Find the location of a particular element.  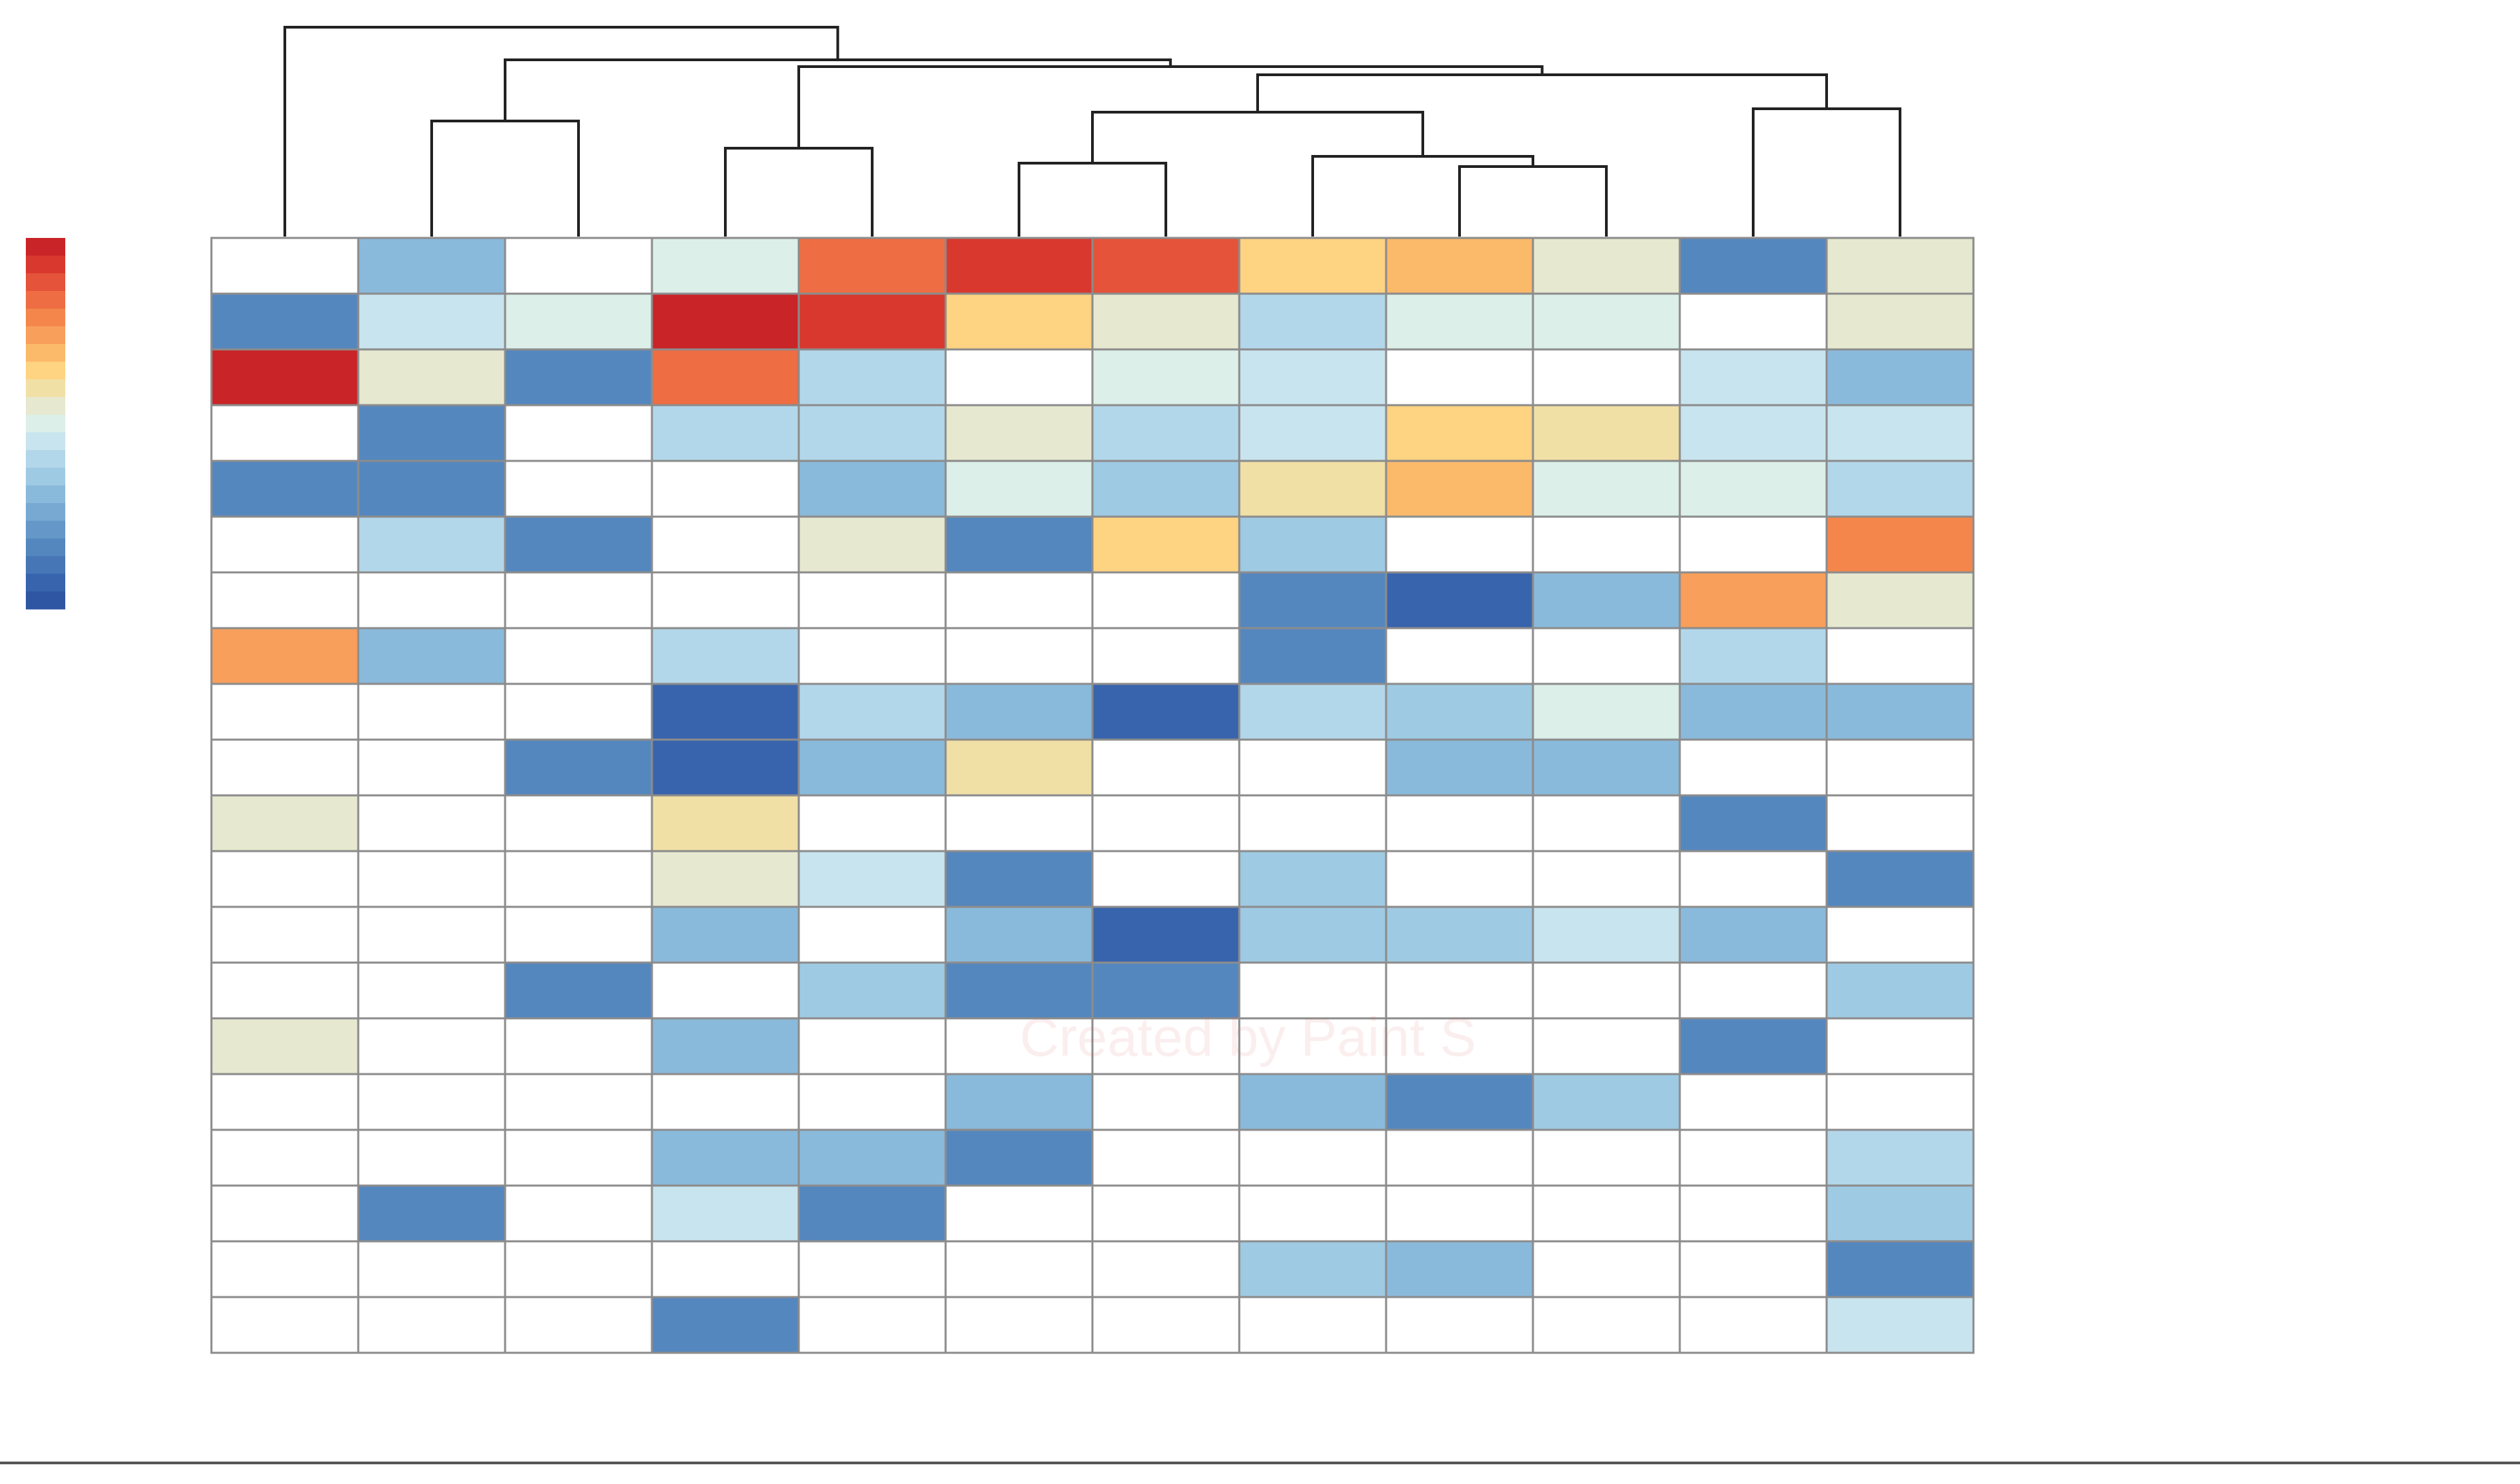

bottom-divider-line is located at coordinates (1260, 1463).